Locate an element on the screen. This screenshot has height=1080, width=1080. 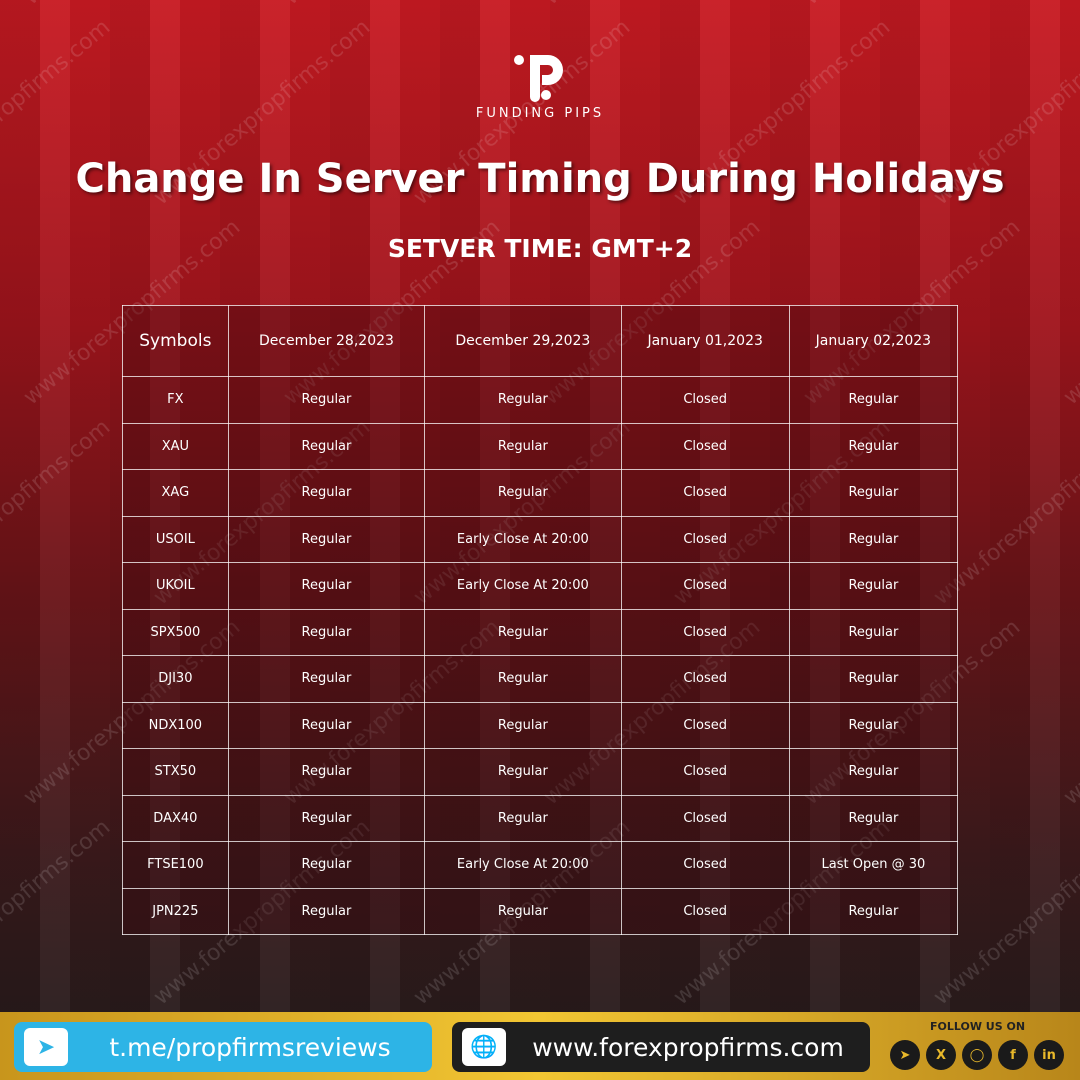
symbol-cell: UKOIL is located at coordinates (175, 586).